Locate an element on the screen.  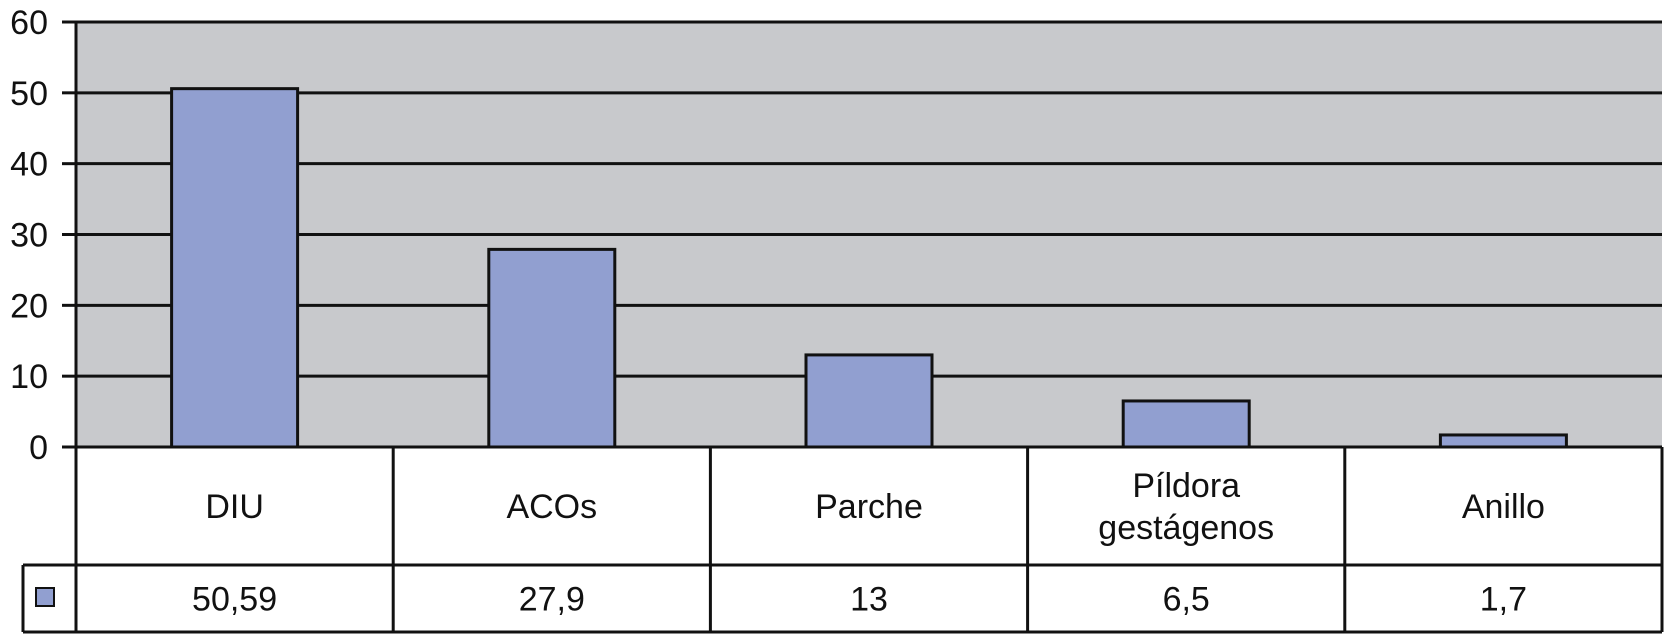
y-axis: 0 10 20 30 40 50 60 is located at coordinates (44, 284).